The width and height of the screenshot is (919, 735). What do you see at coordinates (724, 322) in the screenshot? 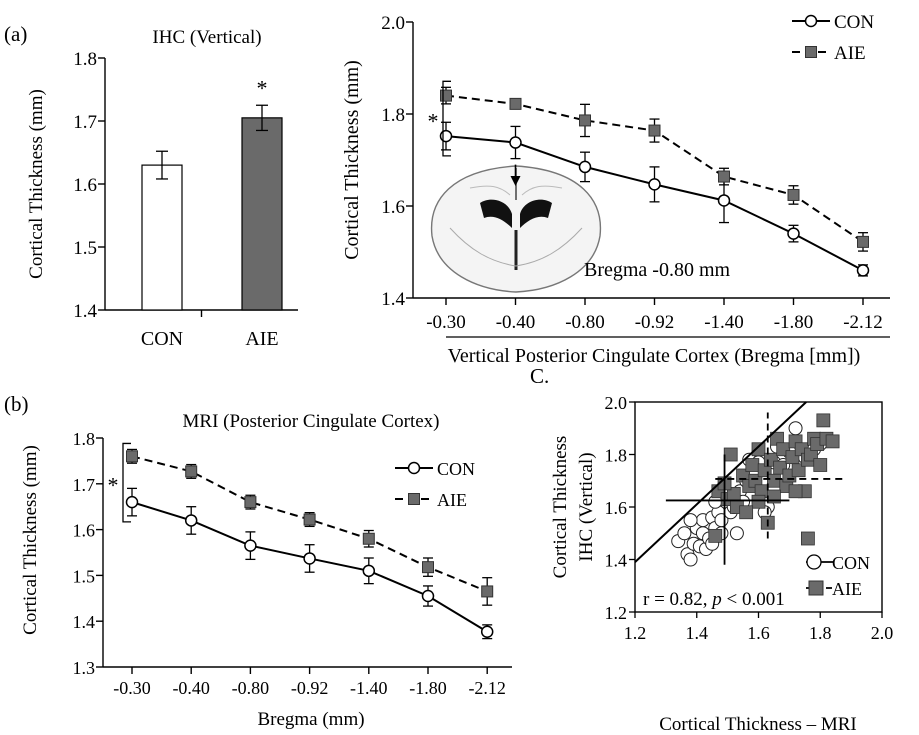
I see `ihc-line-x-tick-label: -1.40` at bounding box center [724, 322].